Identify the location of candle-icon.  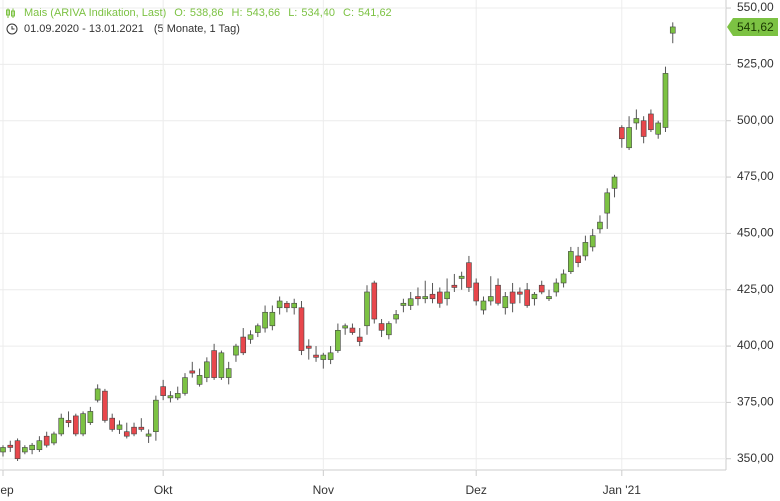
(10, 13).